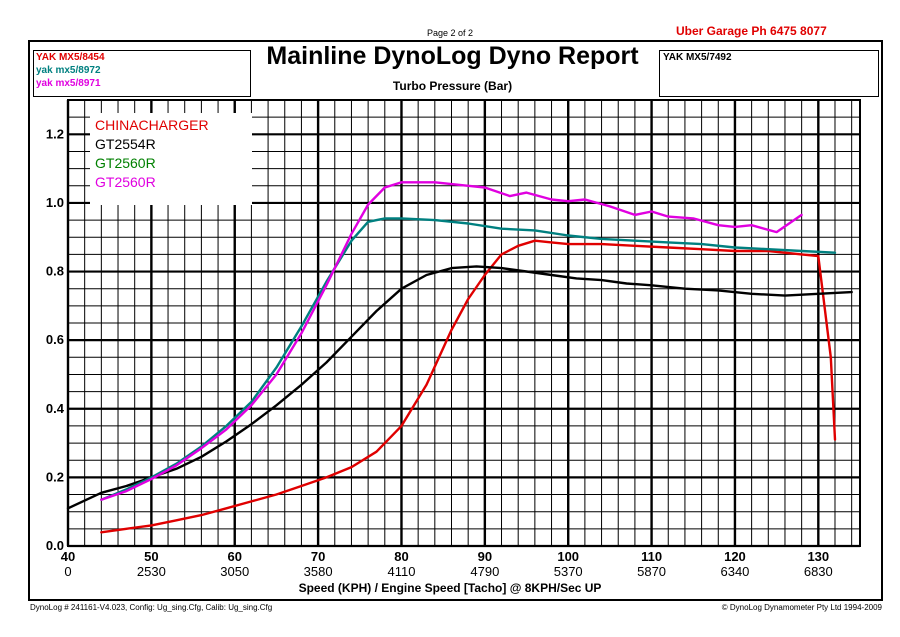 This screenshot has width=900, height=637. I want to click on x-tick-label: 100, so click(568, 556).